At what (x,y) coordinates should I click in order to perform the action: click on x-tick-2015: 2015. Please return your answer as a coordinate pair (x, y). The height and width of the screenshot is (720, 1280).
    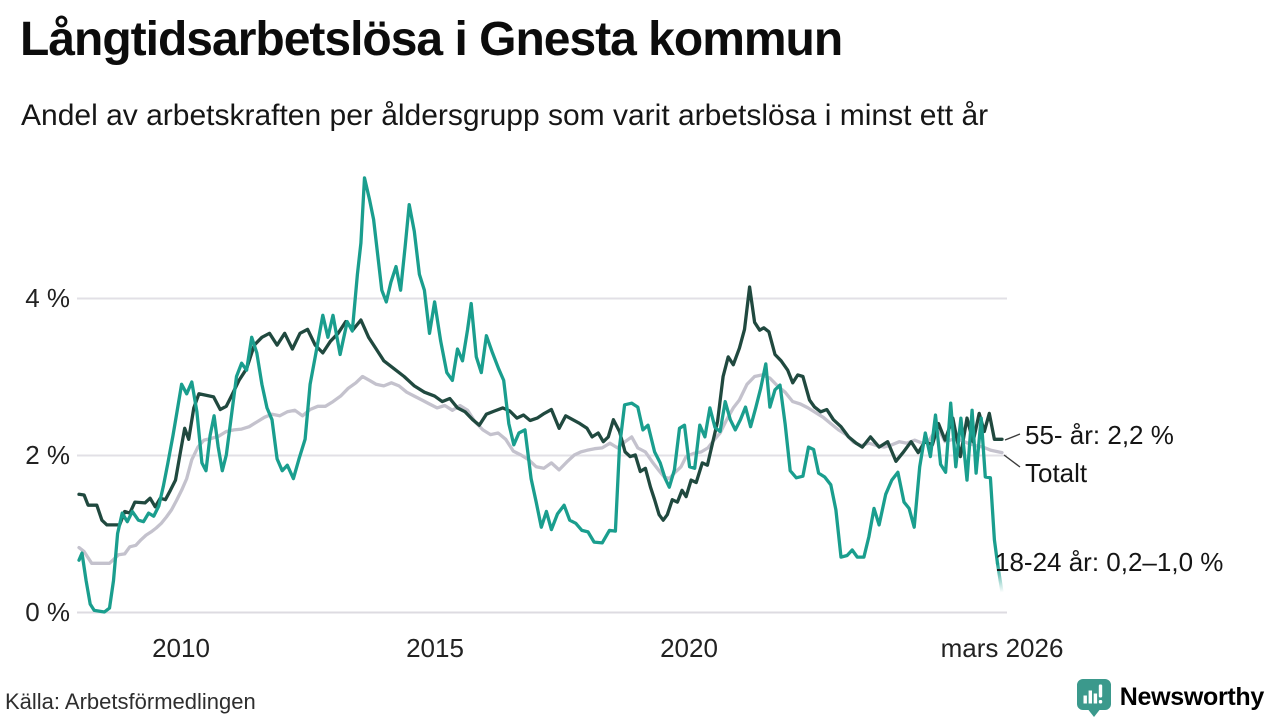
    Looking at the image, I should click on (435, 648).